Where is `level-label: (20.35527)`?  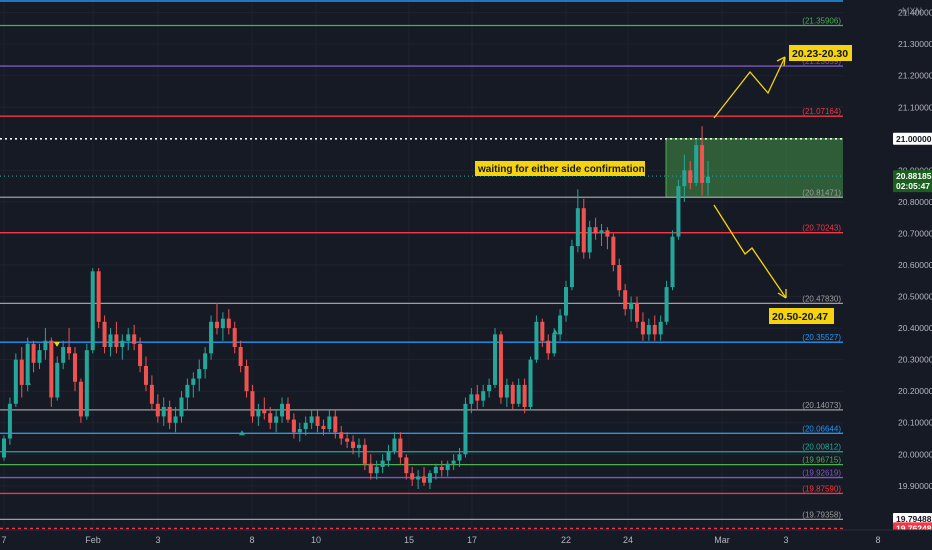 level-label: (20.35527) is located at coordinates (821, 337).